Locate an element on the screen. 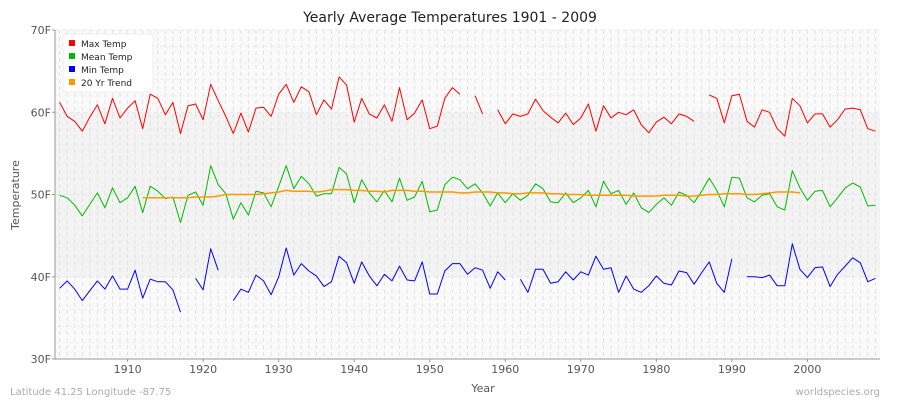  x-tick-label: 1980 is located at coordinates (656, 369).